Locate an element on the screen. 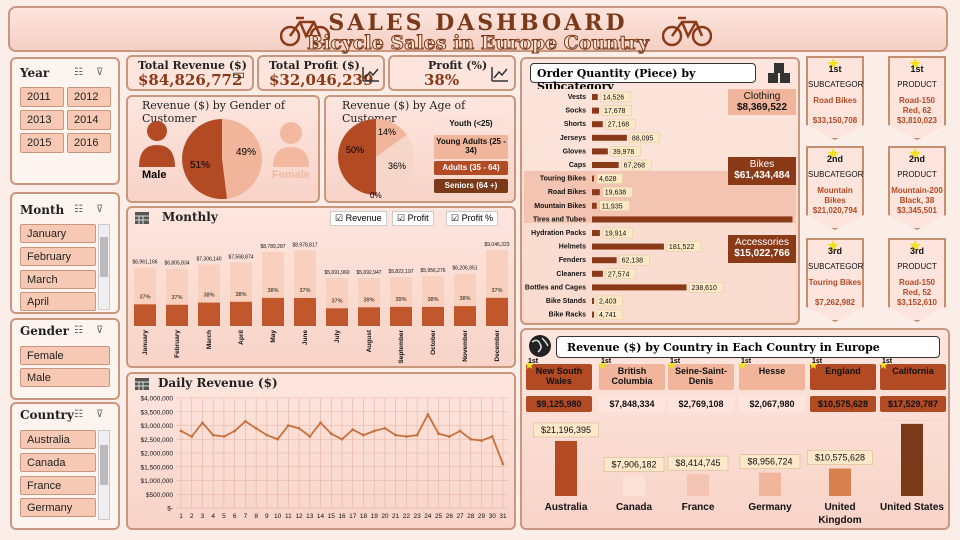 This screenshot has width=960, height=540. country-bar is located at coordinates (566, 468).